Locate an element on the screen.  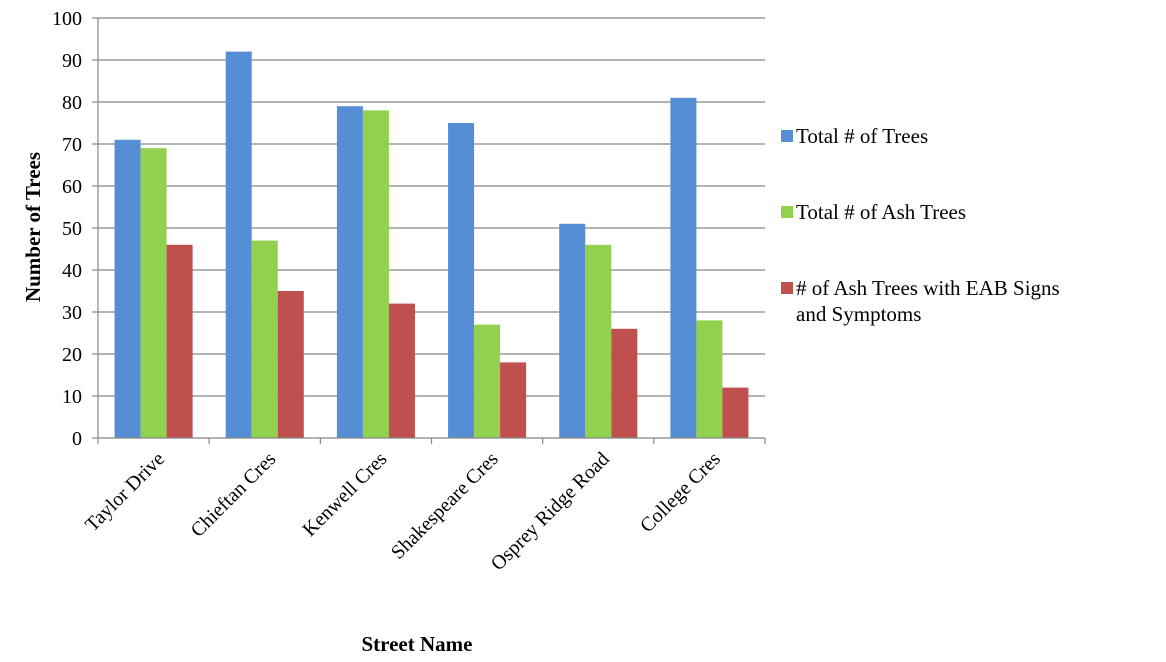
y-axis-title: Number of Trees is located at coordinates (33, 227).